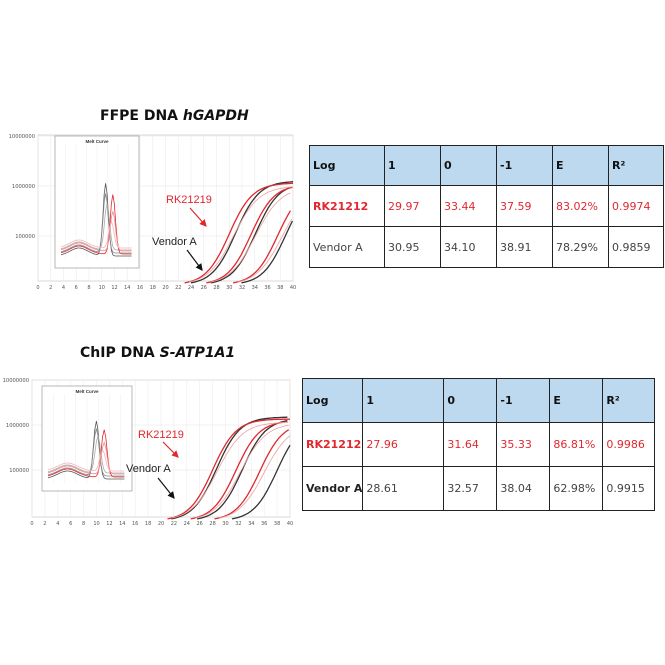 This screenshot has height=665, width=665. What do you see at coordinates (70, 524) in the screenshot?
I see `x-tick-label: 6` at bounding box center [70, 524].